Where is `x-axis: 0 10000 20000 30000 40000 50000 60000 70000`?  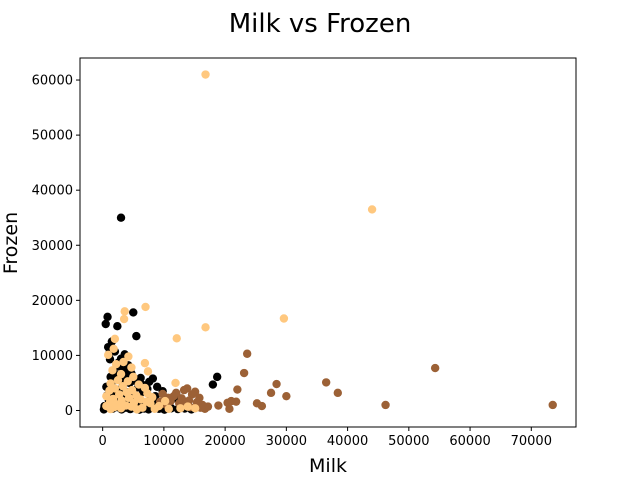 x-axis: 0 10000 20000 30000 40000 50000 60000 70000 is located at coordinates (325, 438).